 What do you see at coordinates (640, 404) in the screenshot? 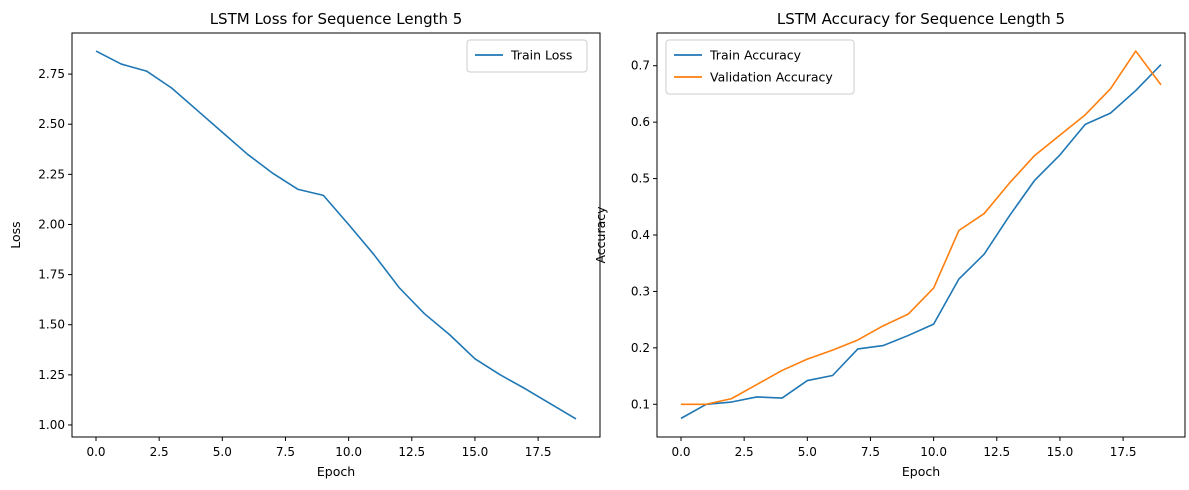
I see `y-tick-label: 0.1` at bounding box center [640, 404].